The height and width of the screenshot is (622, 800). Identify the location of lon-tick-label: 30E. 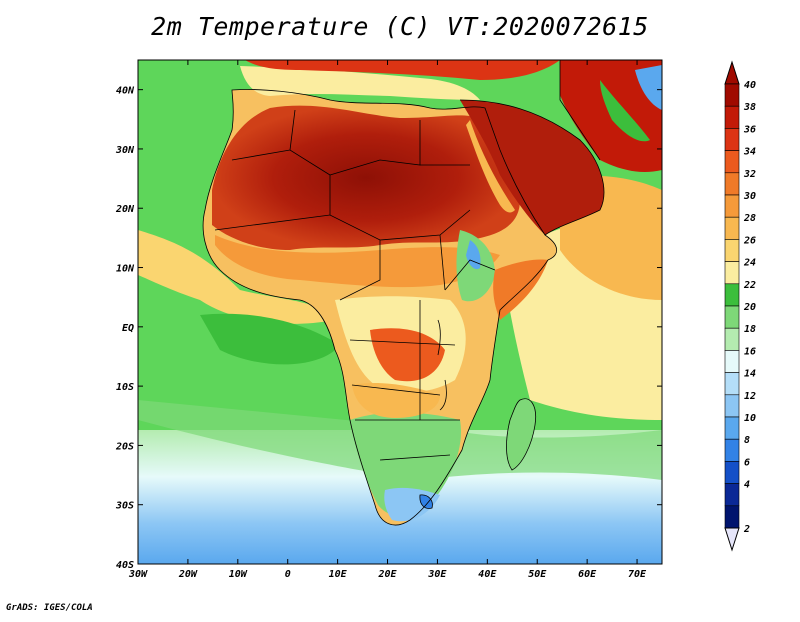
(437, 574).